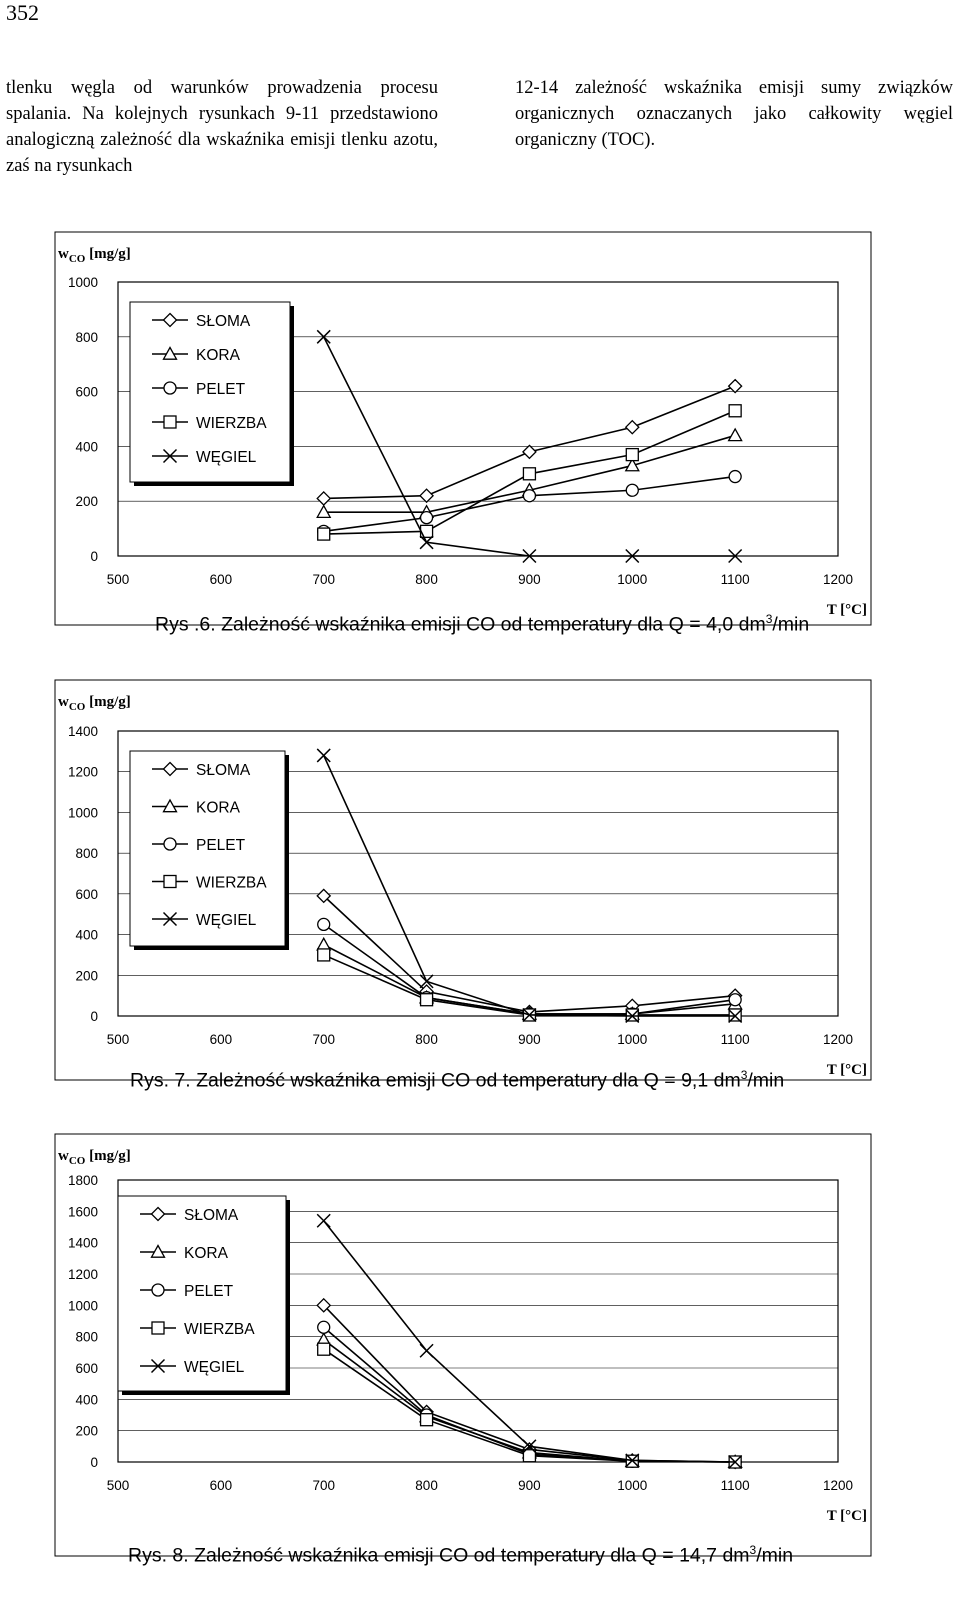 The height and width of the screenshot is (1621, 960). I want to click on series-wierzba, so click(529, 472).